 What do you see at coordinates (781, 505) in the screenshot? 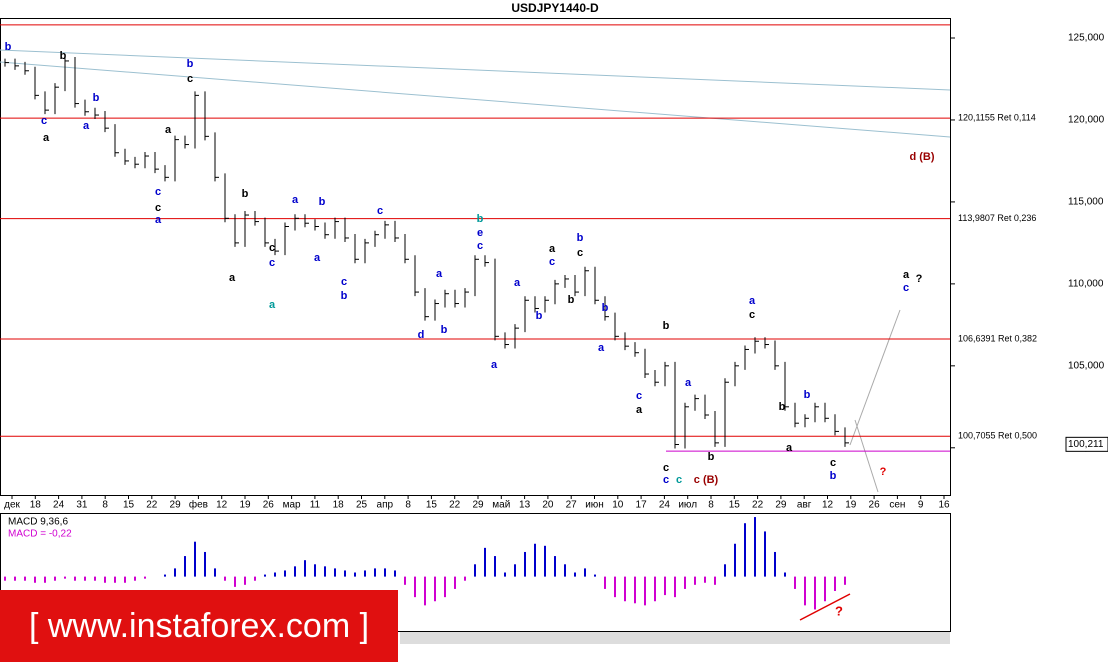
I see `x-tick-label: 29` at bounding box center [781, 505].